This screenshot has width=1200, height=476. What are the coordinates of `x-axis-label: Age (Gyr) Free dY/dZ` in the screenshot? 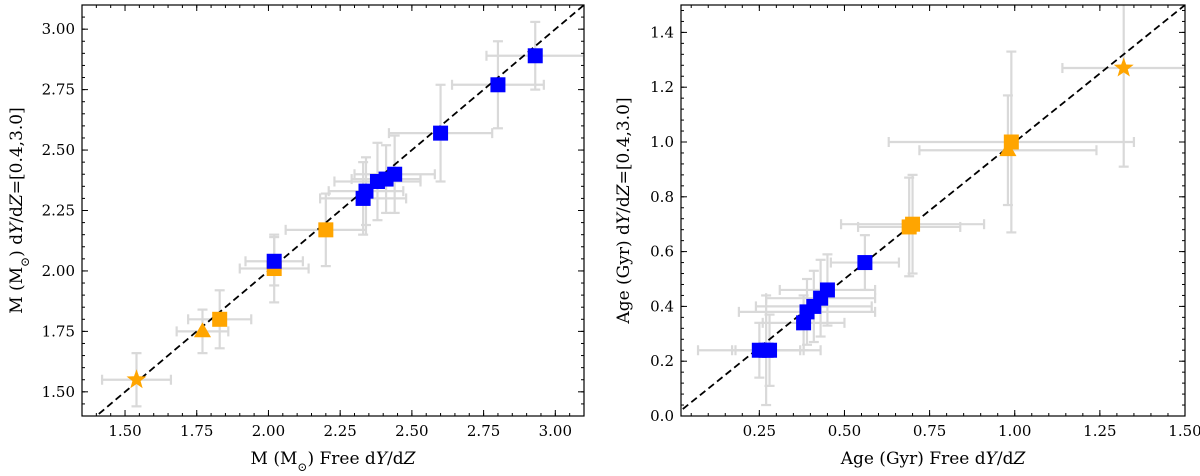 It's located at (933, 459).